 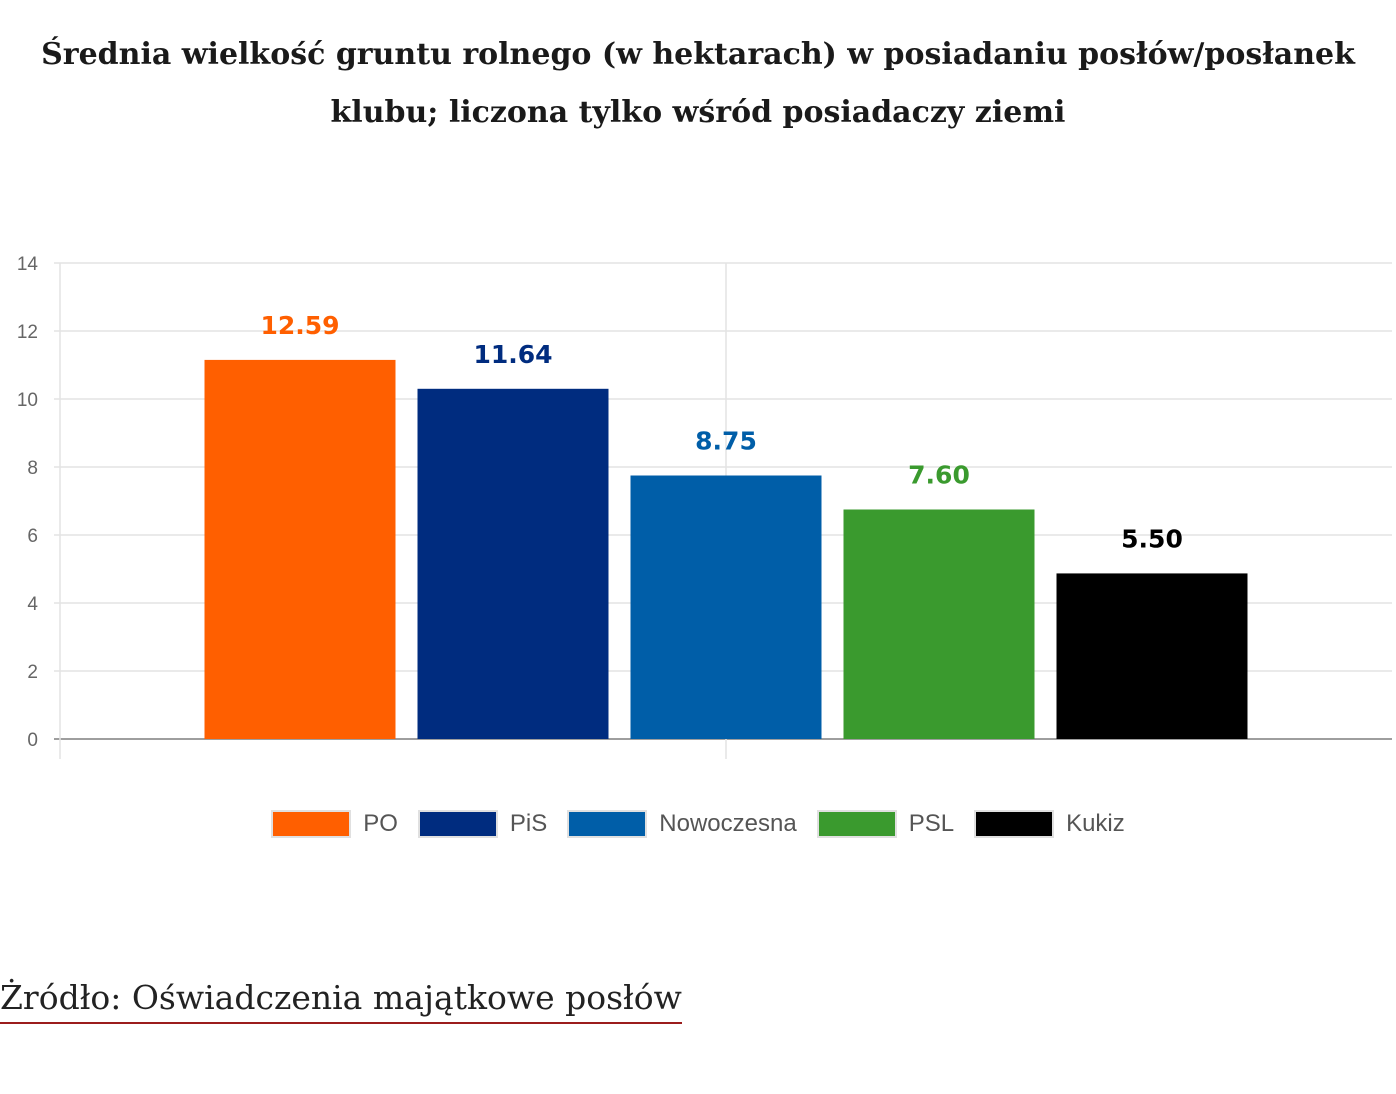 I want to click on data-label-po: 12.59, so click(x=299, y=325).